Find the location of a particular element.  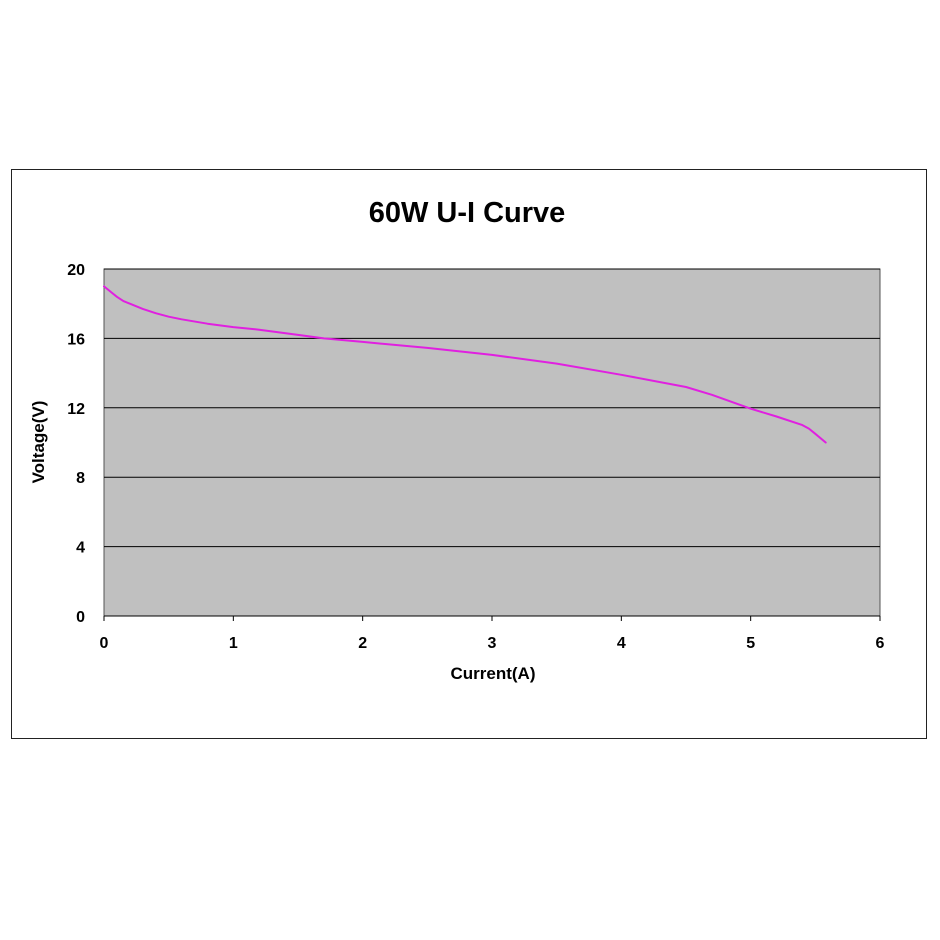

y-tick-label-4: 4 is located at coordinates (80, 548).